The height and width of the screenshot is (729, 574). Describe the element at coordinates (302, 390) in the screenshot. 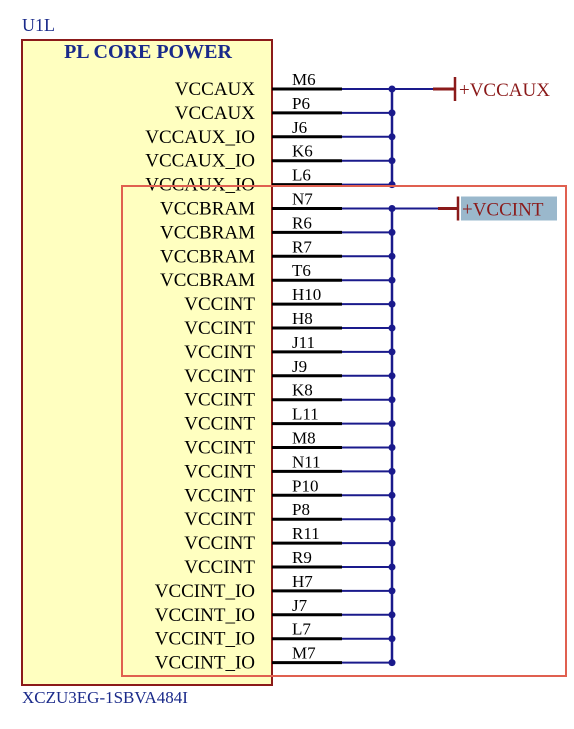

I see `pin-number: K8` at that location.